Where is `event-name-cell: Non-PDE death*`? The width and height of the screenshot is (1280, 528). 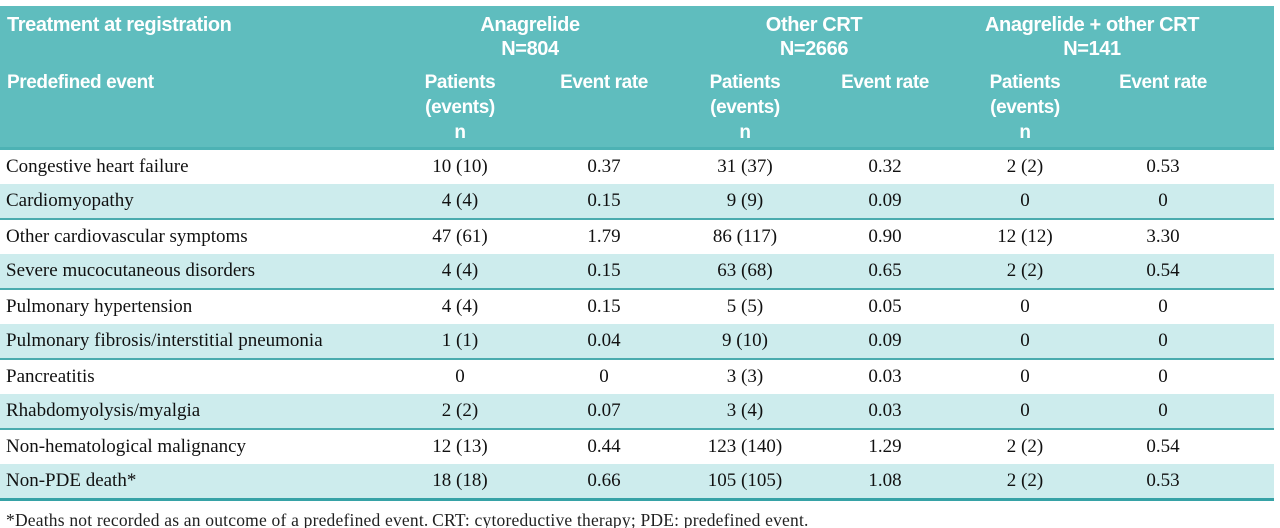 event-name-cell: Non-PDE death* is located at coordinates (193, 482).